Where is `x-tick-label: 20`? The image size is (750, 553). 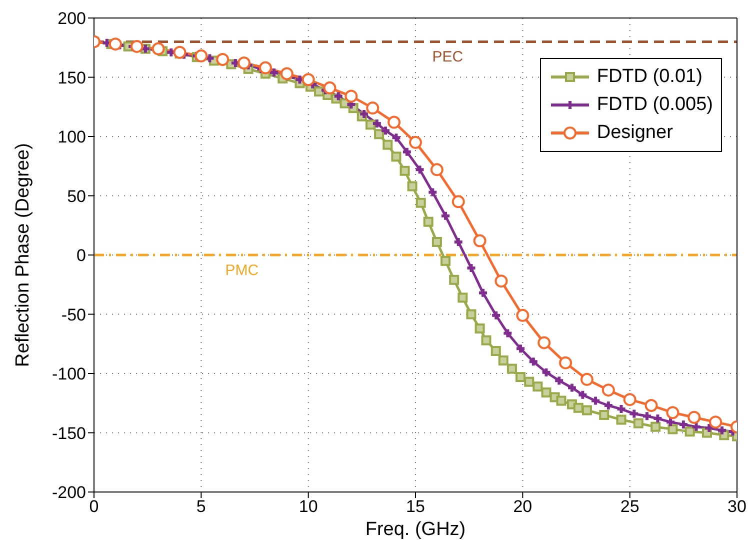
x-tick-label: 20 is located at coordinates (522, 506).